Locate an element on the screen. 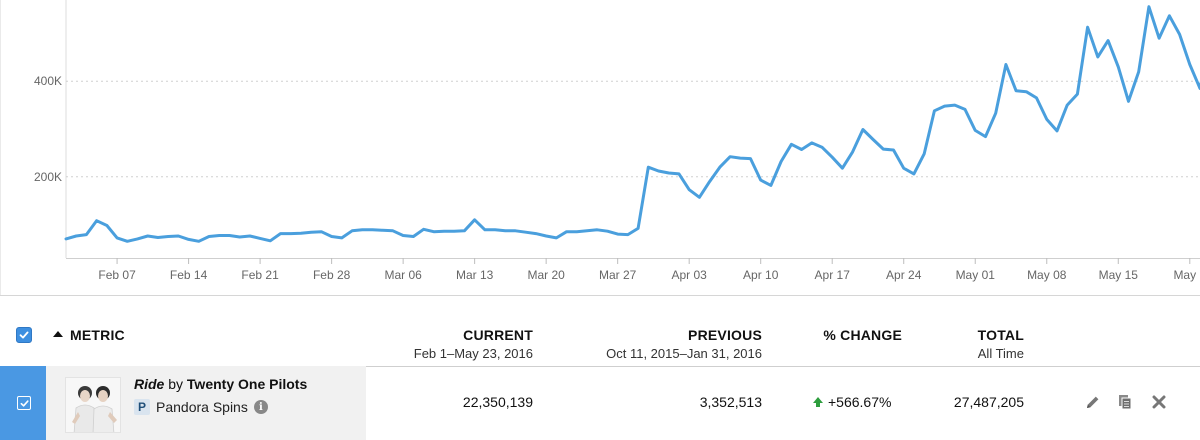  x-tick-label: Feb 14 is located at coordinates (189, 275).